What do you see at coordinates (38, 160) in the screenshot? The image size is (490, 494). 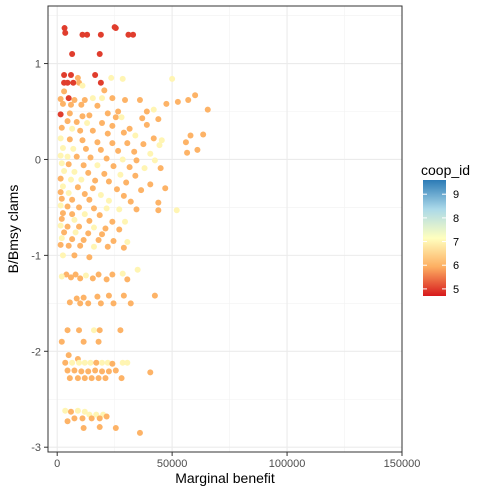 I see `y-tick-label: 0` at bounding box center [38, 160].